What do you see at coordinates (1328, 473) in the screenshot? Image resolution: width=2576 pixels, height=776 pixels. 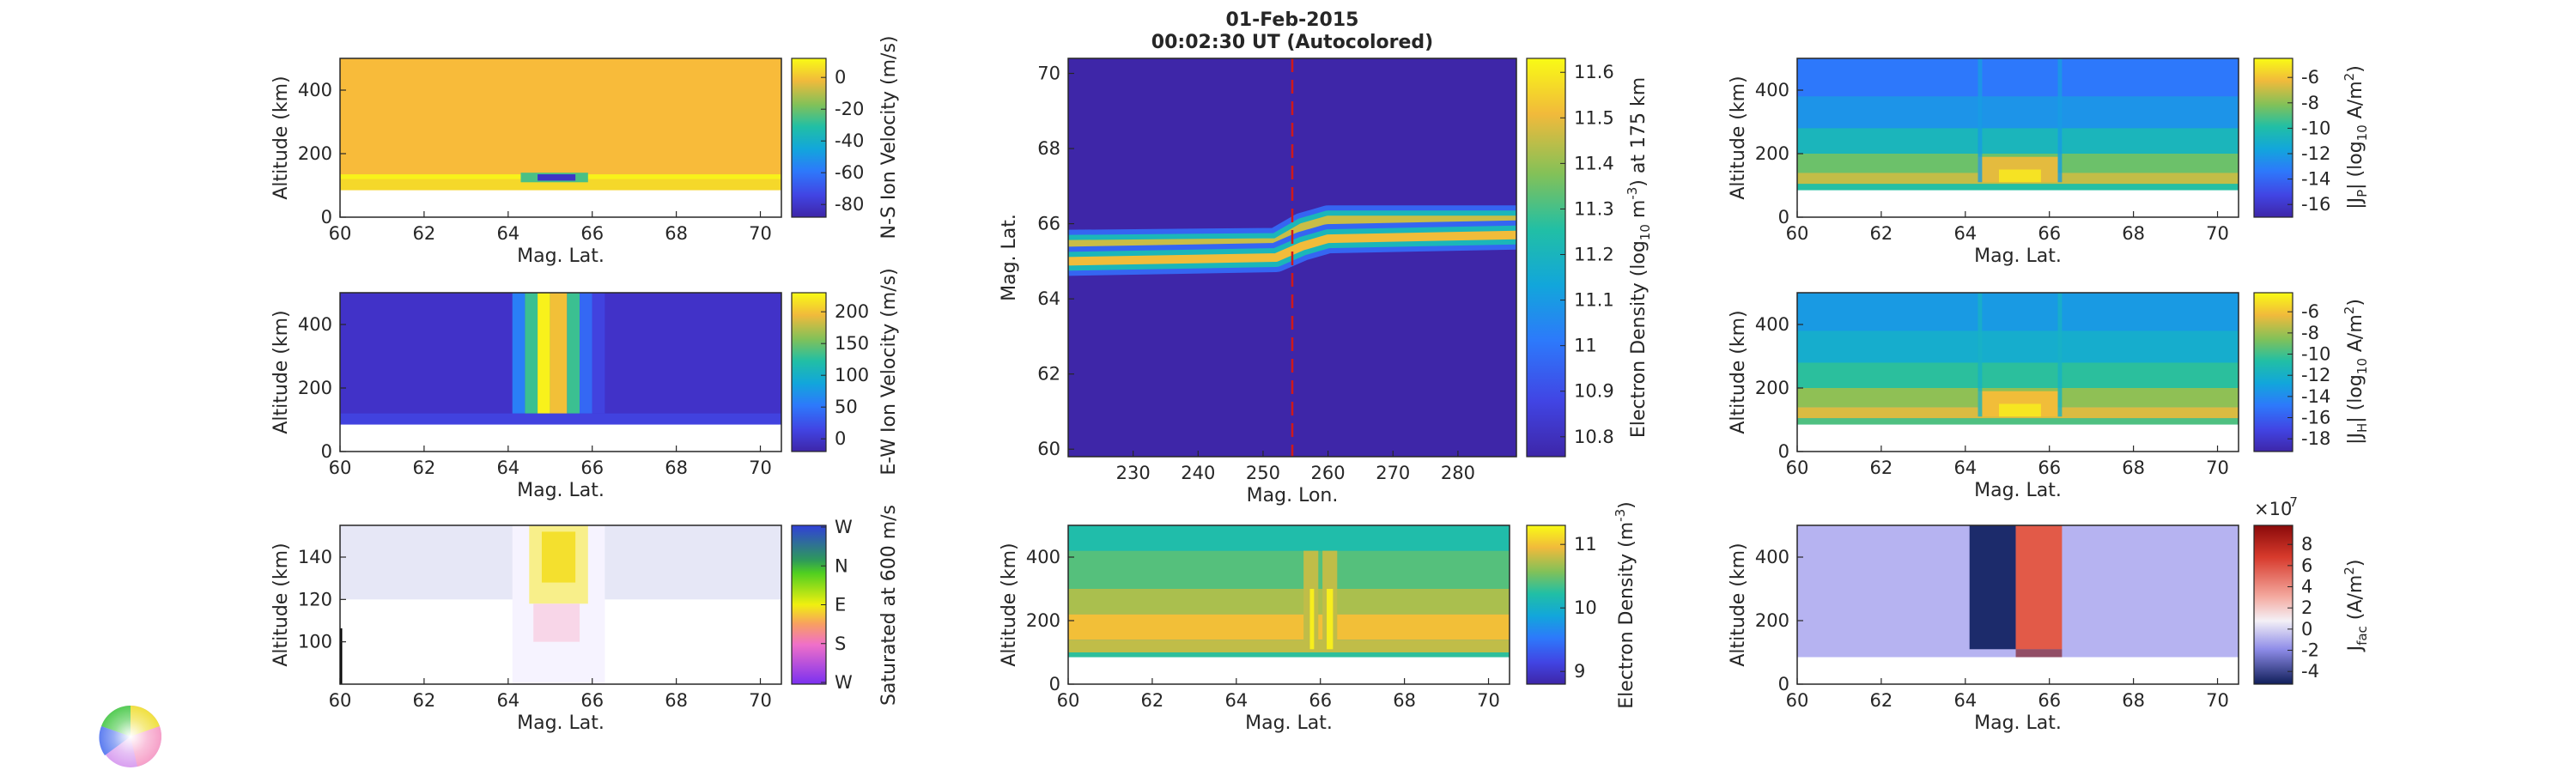 I see `ne-map-xtick-label: 260` at bounding box center [1328, 473].